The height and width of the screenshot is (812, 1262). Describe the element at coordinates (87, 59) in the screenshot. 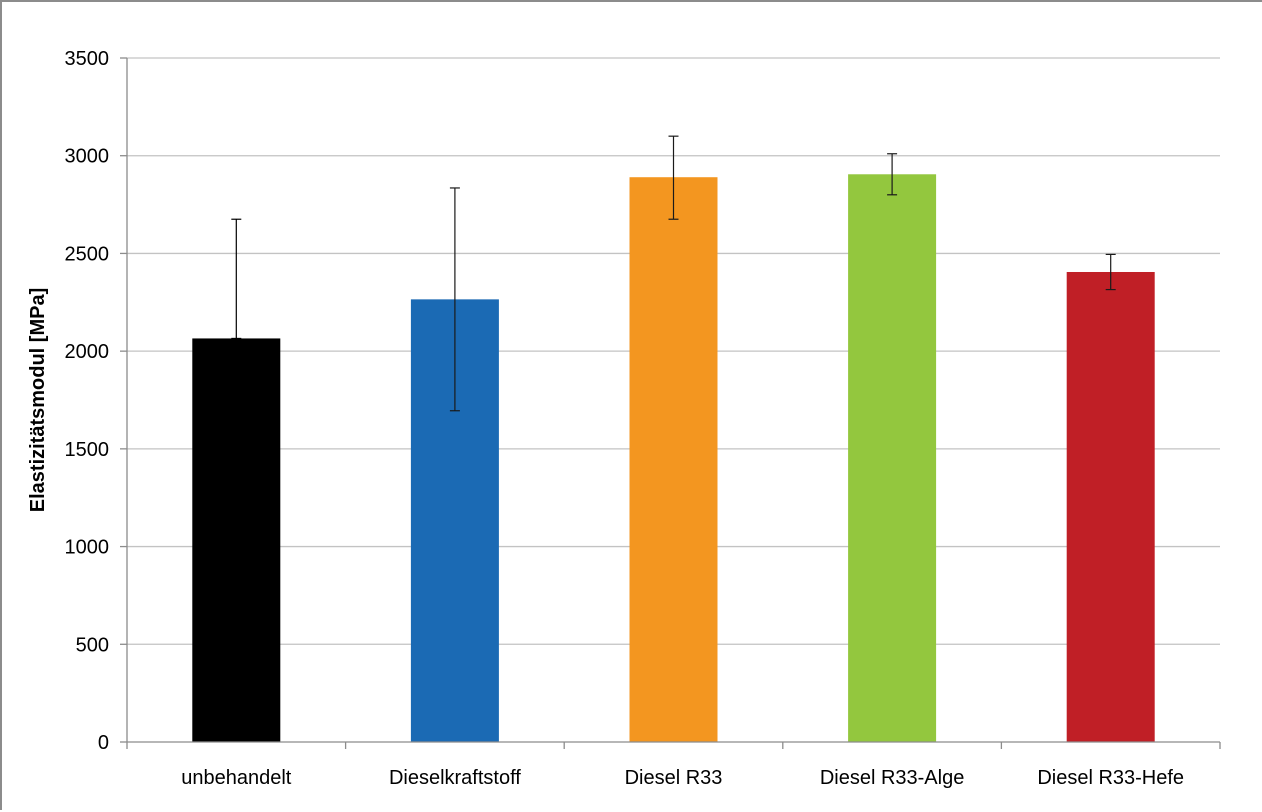

I see `y-tick-label: 3500` at that location.